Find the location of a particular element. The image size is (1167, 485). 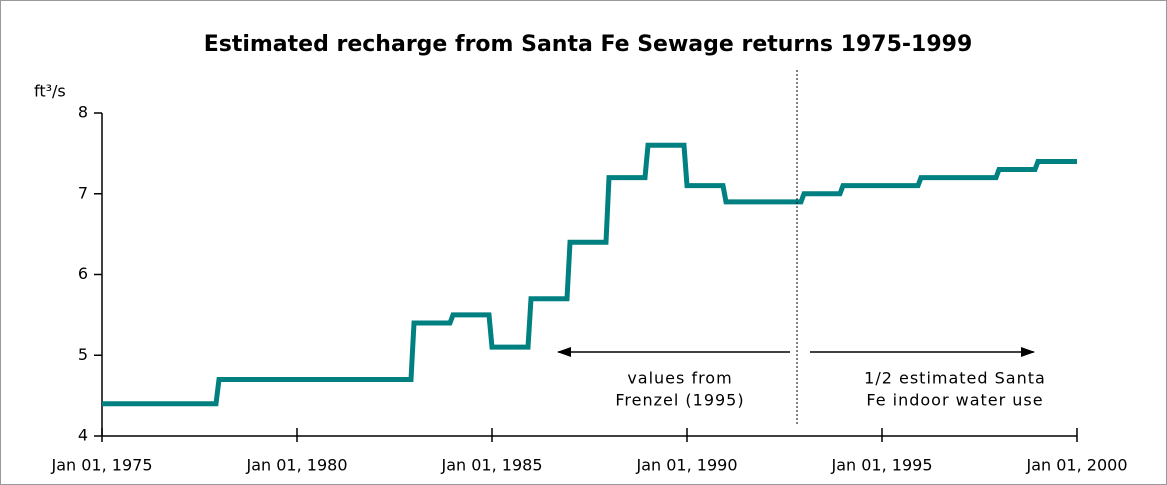

y-tick-label: 5 is located at coordinates (83, 354).